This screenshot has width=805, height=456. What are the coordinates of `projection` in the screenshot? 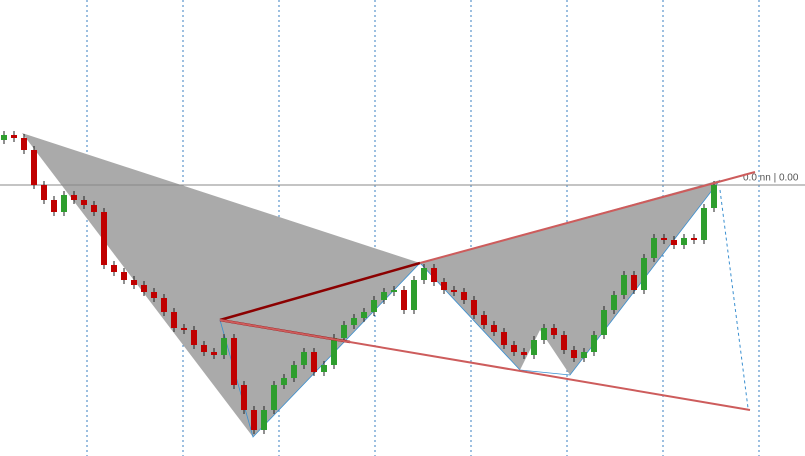 It's located at (734, 299).